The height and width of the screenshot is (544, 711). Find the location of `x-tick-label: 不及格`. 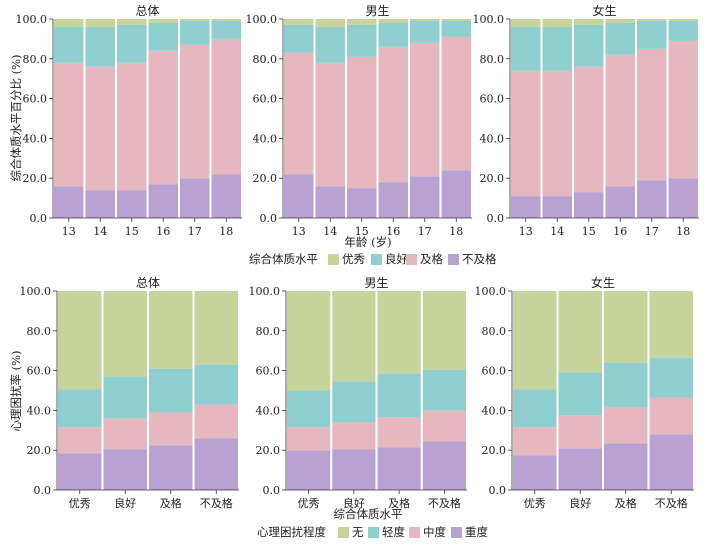

x-tick-label: 不及格 is located at coordinates (671, 503).